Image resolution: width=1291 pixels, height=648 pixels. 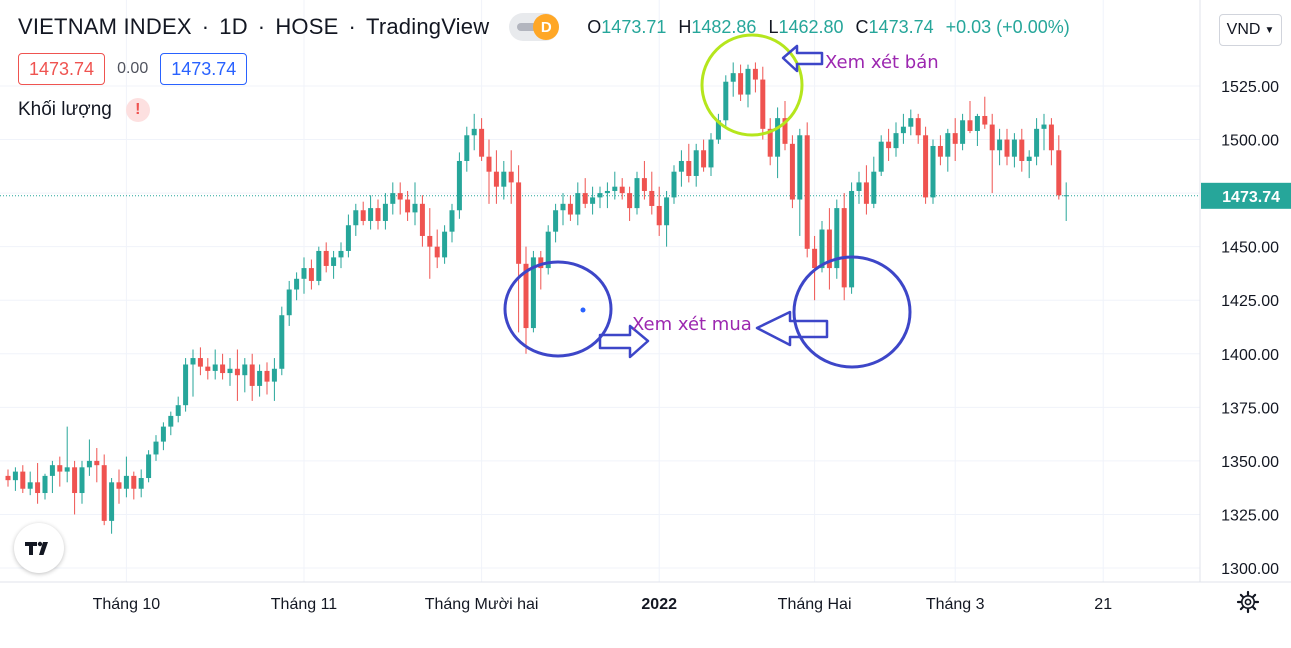 What do you see at coordinates (62, 69) in the screenshot?
I see `sell-button: 1473.74` at bounding box center [62, 69].